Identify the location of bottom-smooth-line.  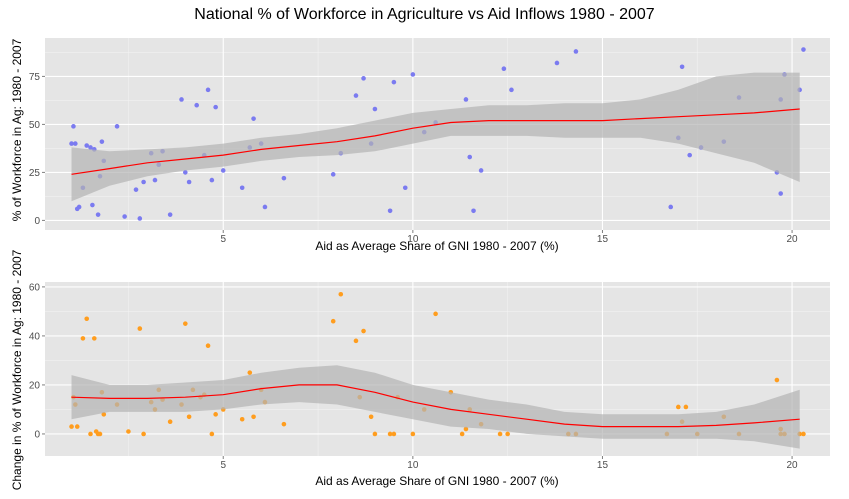
(435, 406).